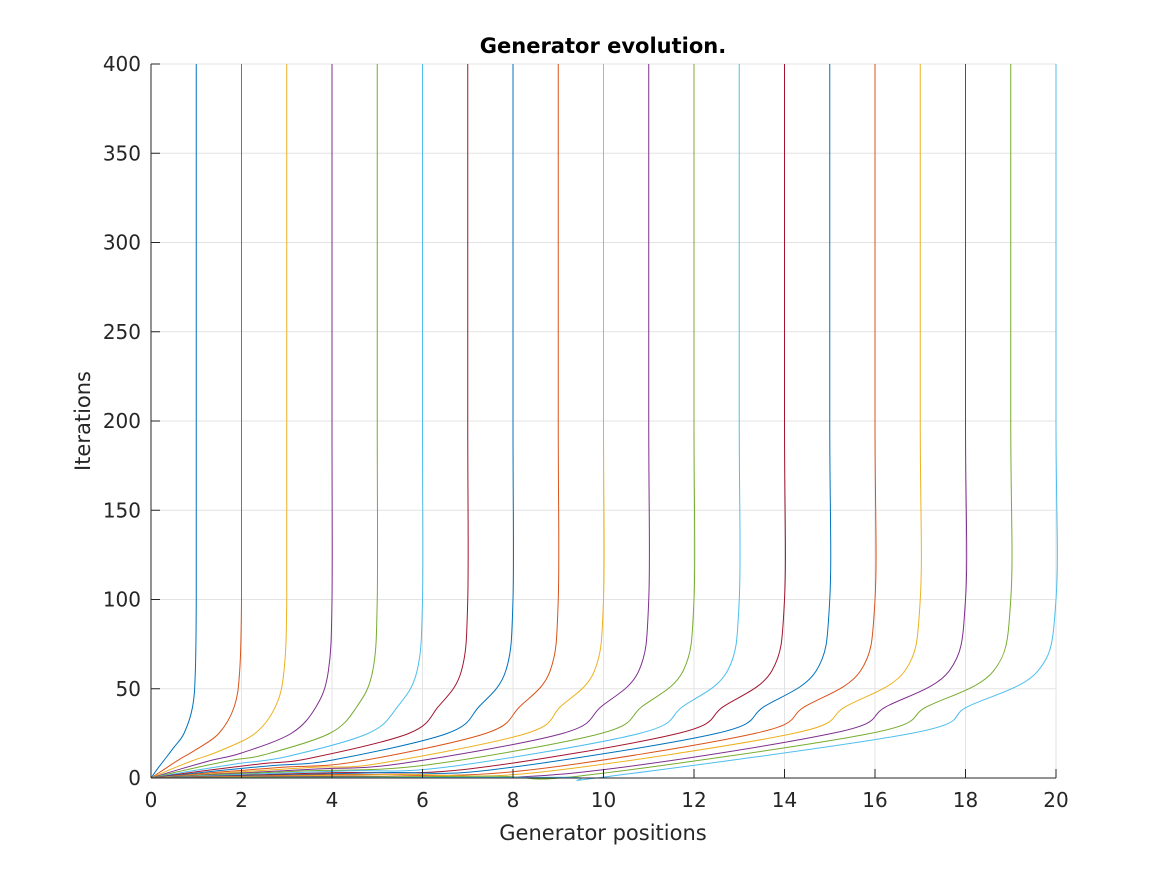 The width and height of the screenshot is (1167, 879). What do you see at coordinates (874, 800) in the screenshot?
I see `x-tick-label: 16` at bounding box center [874, 800].